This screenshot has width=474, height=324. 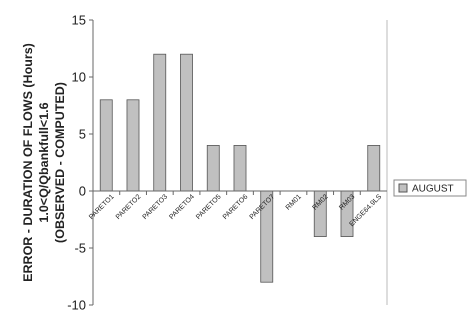 I want to click on y-tick-label: -5, so click(x=80, y=248).